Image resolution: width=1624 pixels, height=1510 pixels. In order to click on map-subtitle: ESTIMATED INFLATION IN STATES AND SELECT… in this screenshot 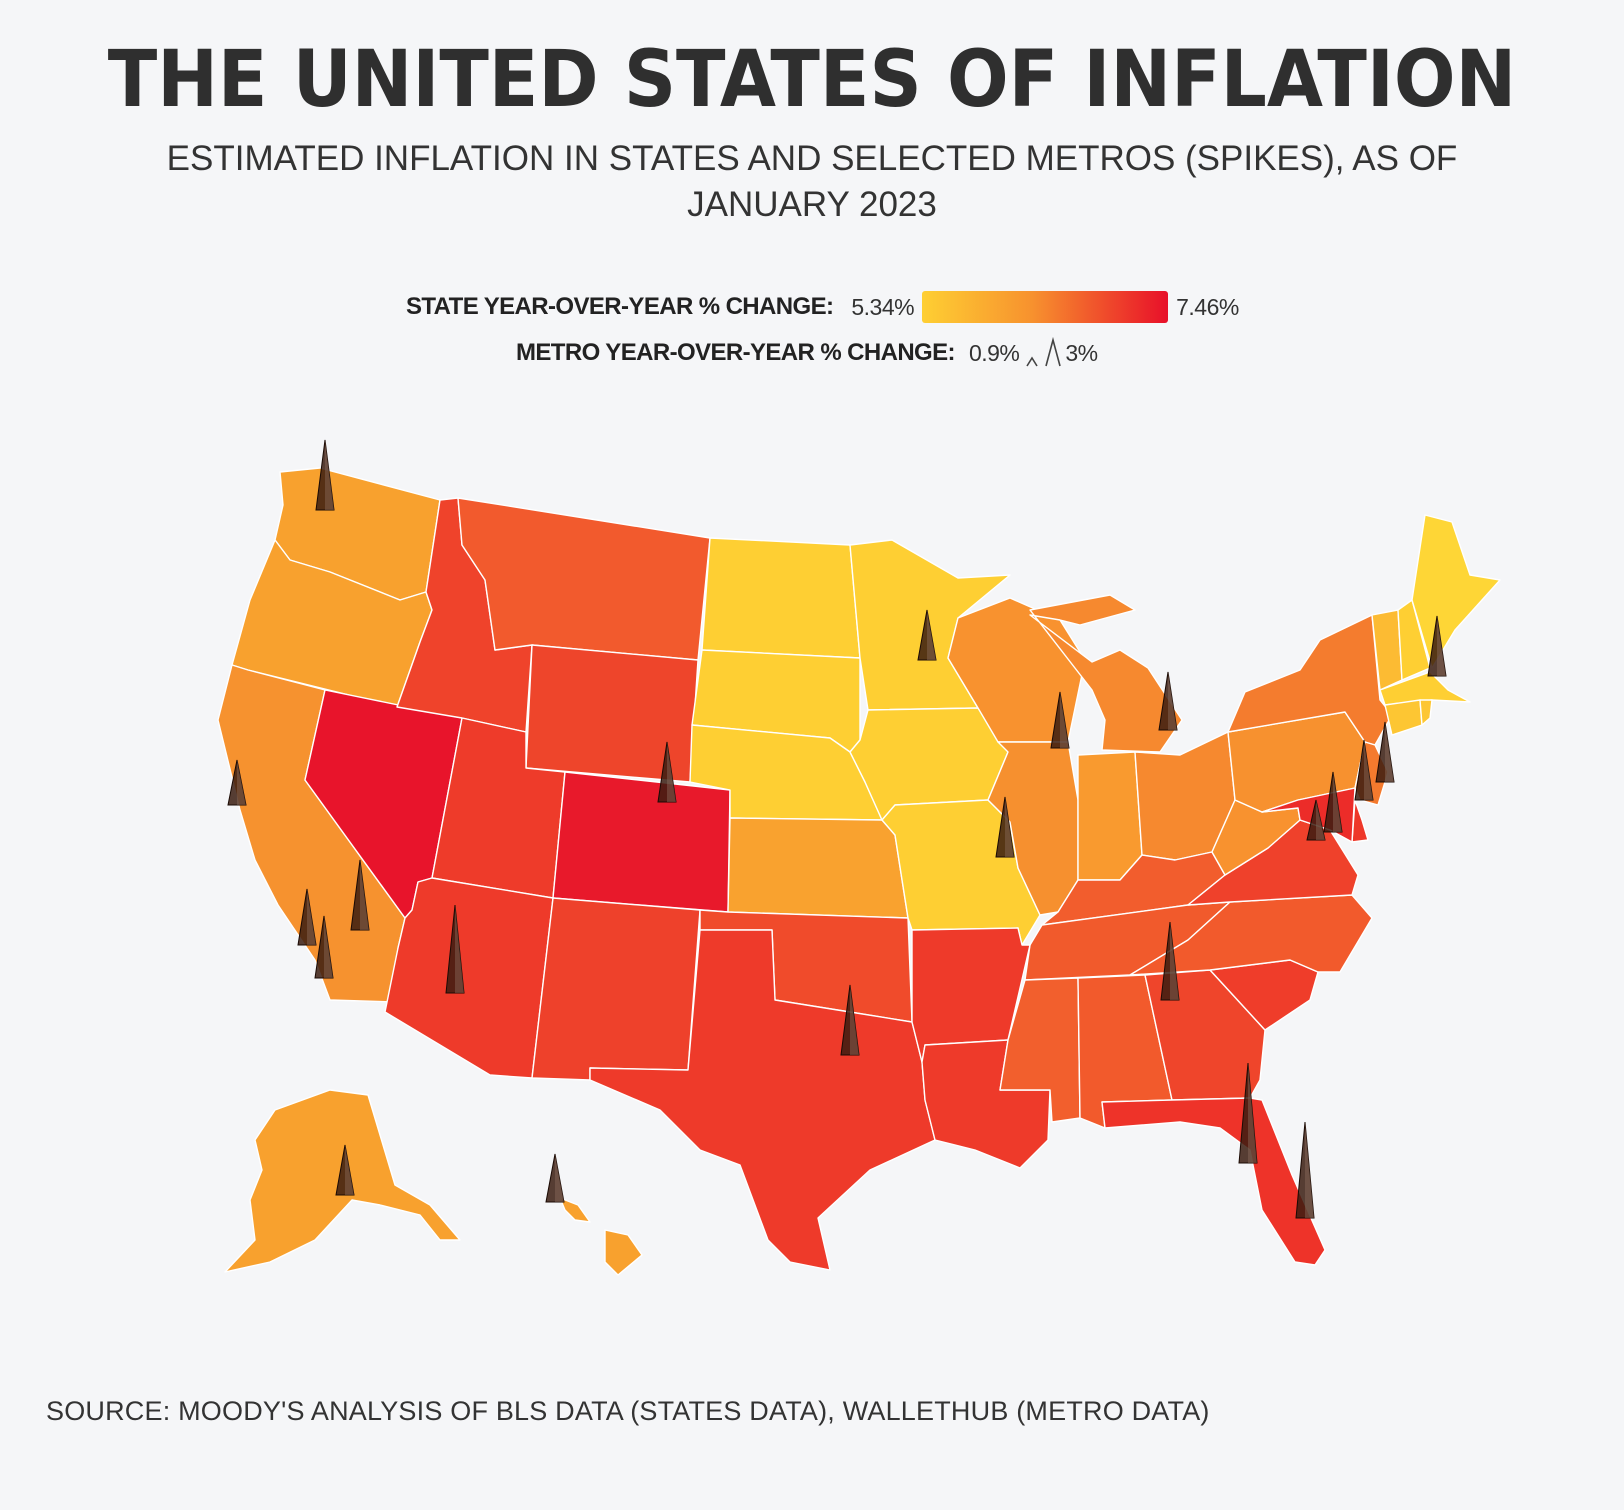, I will do `click(812, 181)`.